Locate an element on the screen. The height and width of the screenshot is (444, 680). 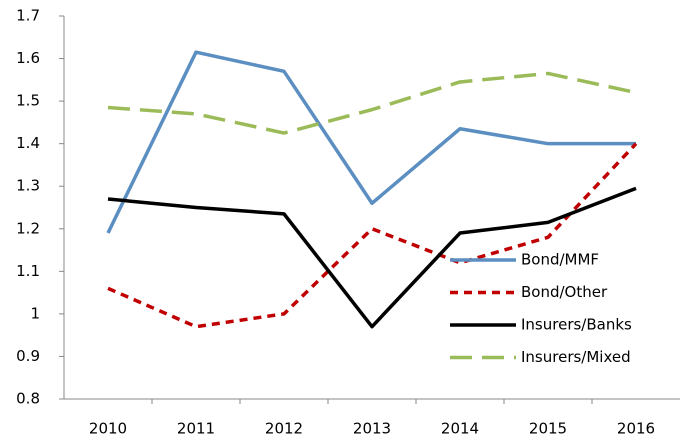
x-tick-label: 2012 is located at coordinates (284, 429).